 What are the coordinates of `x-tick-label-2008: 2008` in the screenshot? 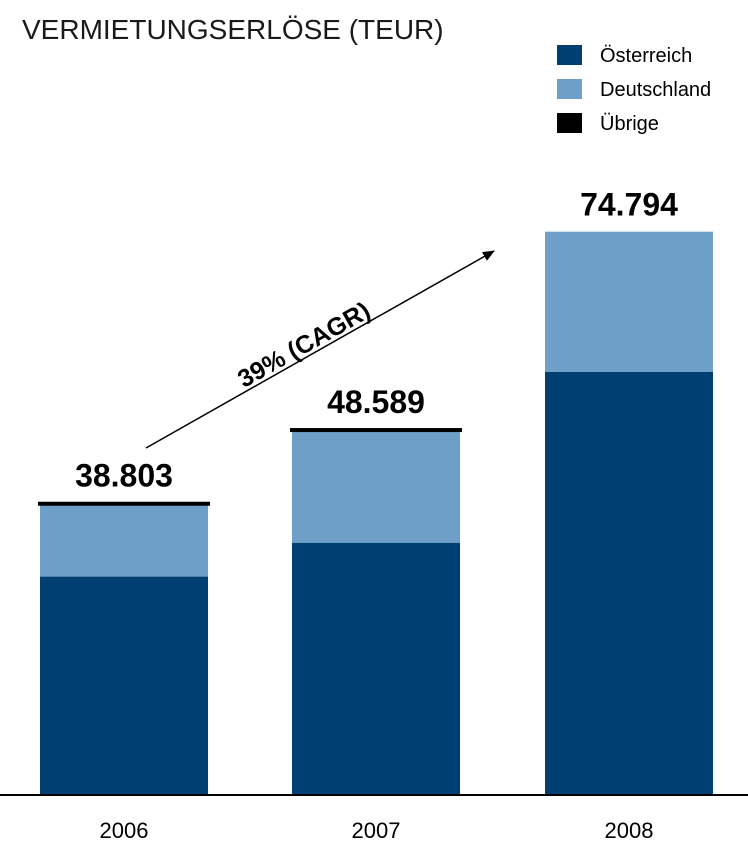 It's located at (629, 830).